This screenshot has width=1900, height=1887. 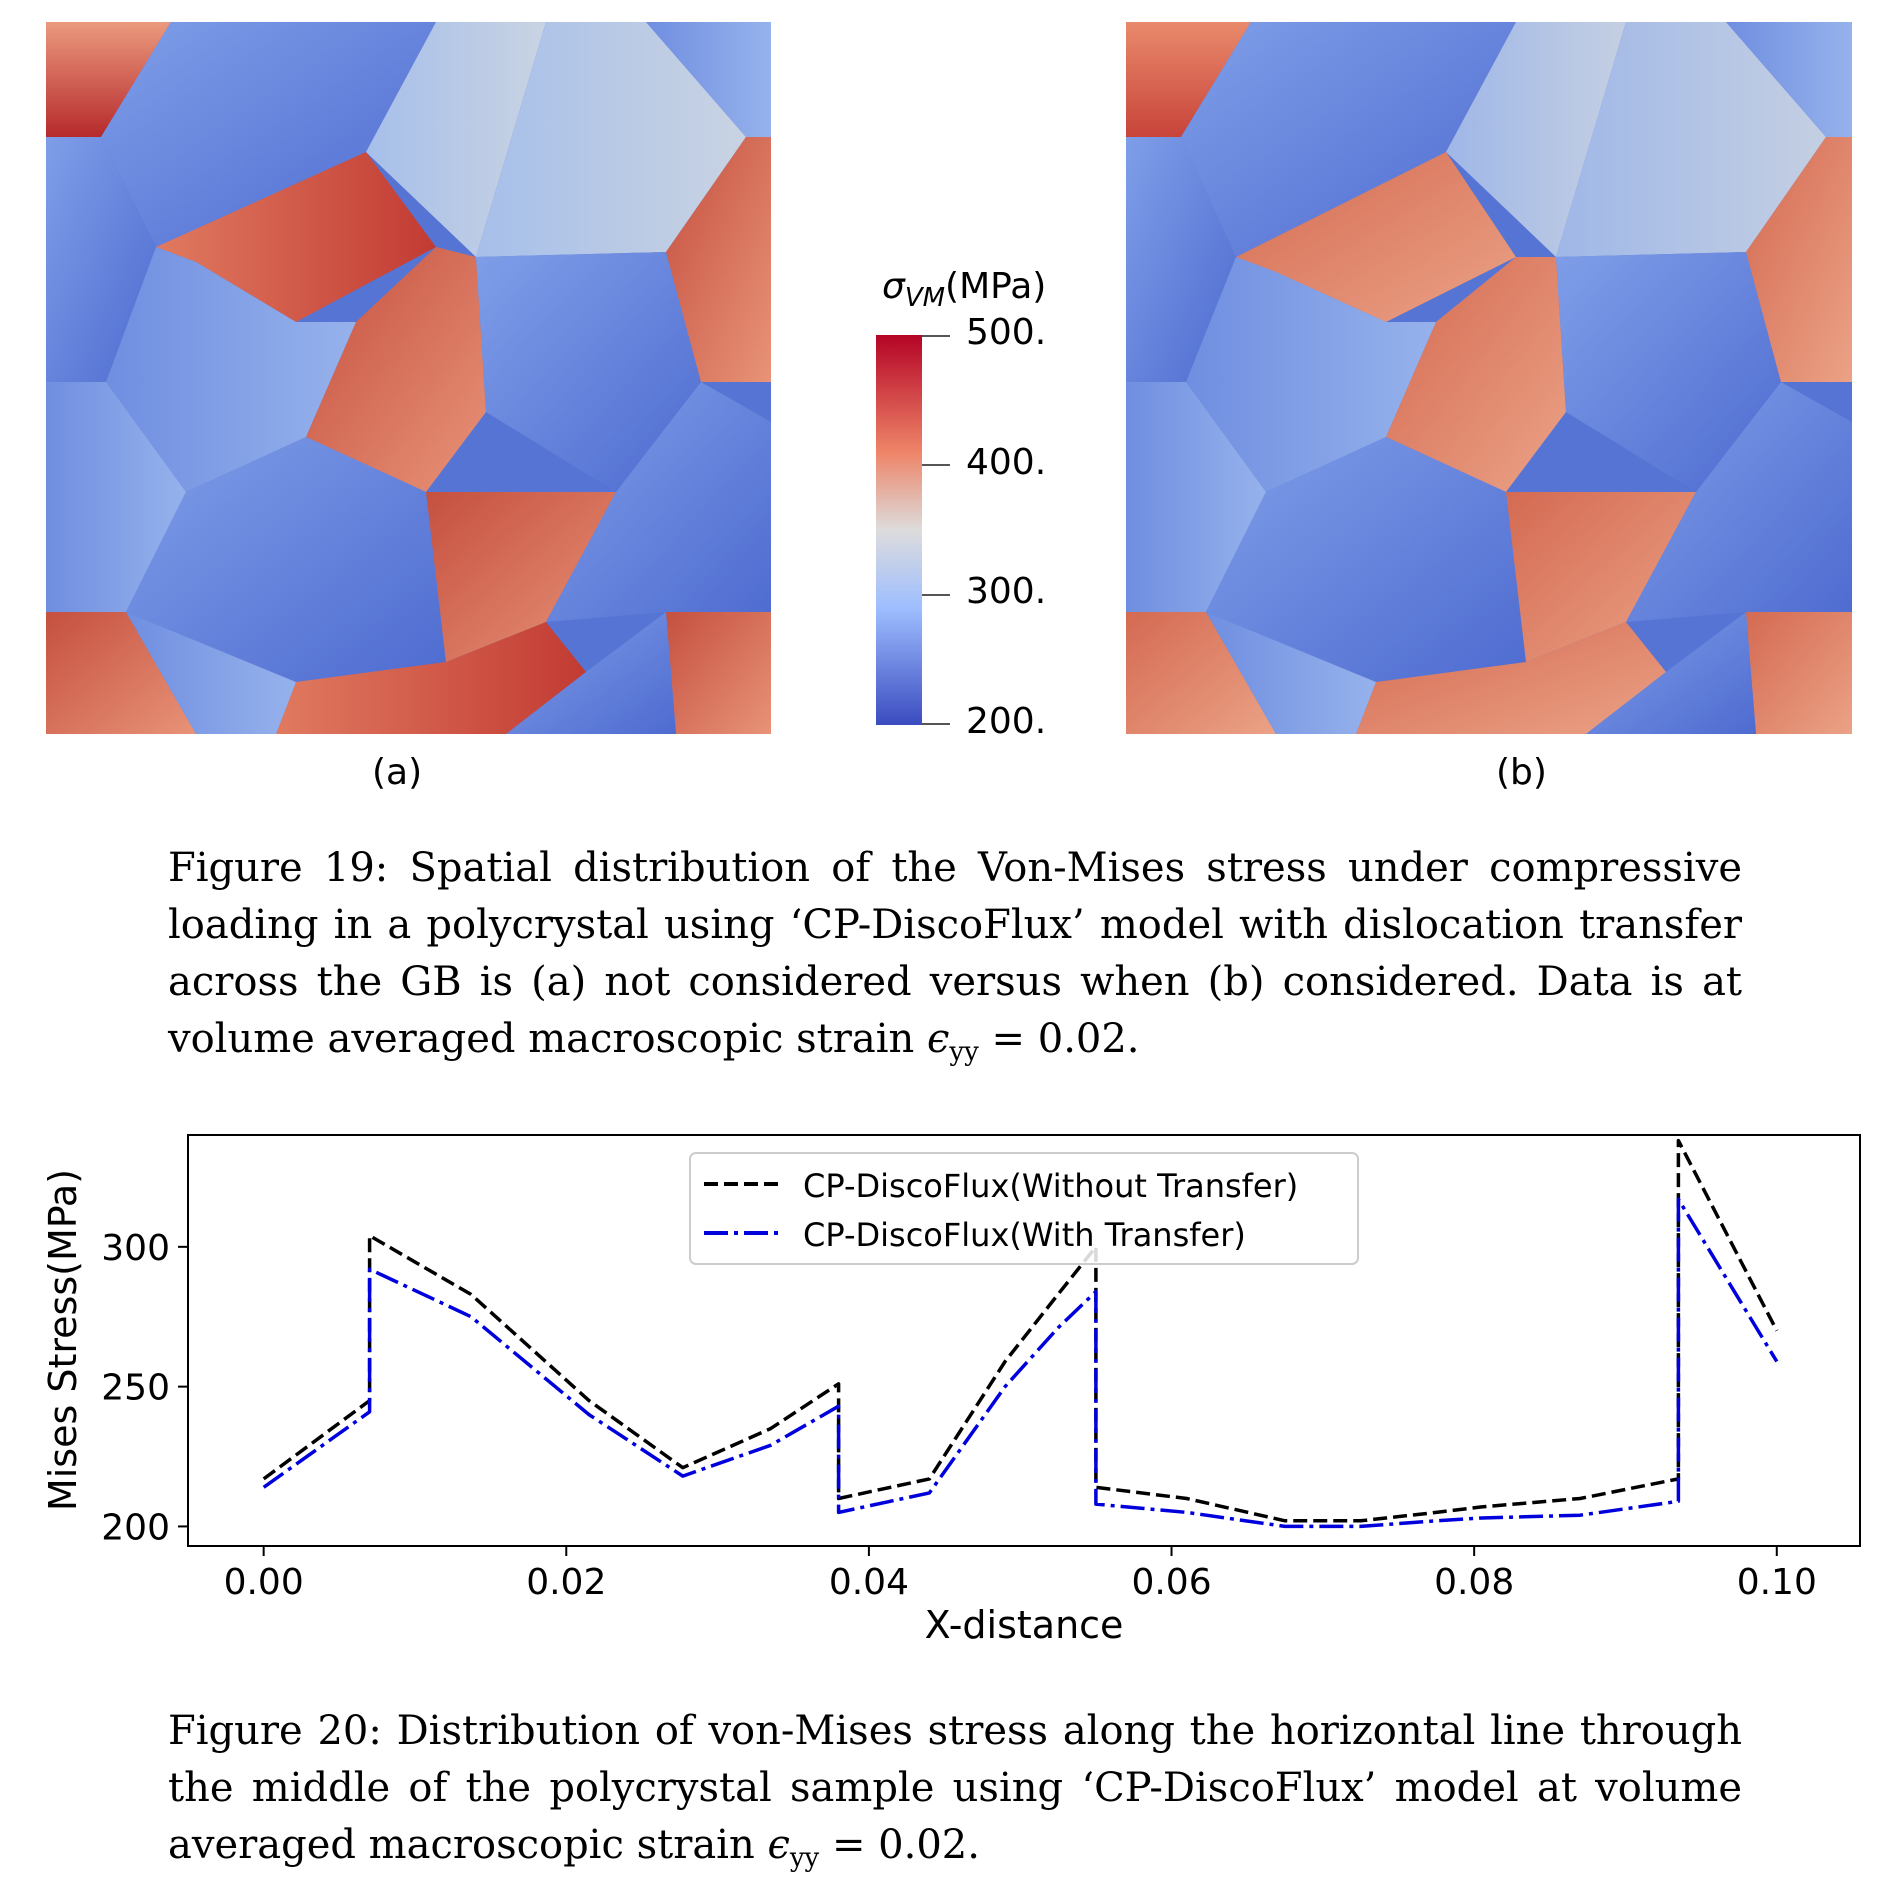 What do you see at coordinates (135, 1388) in the screenshot?
I see `y-tick-label: 250` at bounding box center [135, 1388].